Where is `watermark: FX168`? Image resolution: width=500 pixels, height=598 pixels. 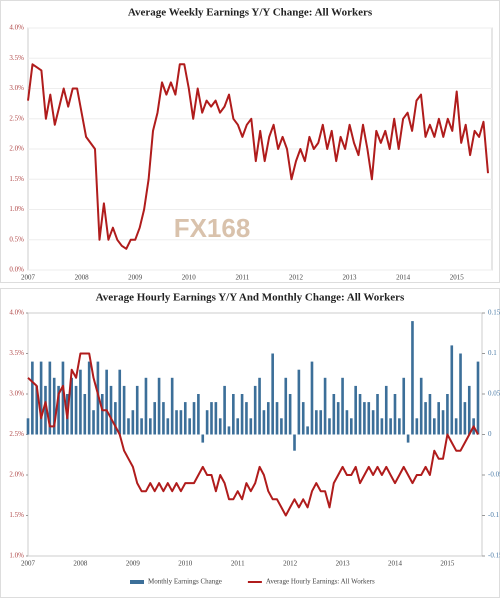 watermark: FX168 is located at coordinates (212, 228).